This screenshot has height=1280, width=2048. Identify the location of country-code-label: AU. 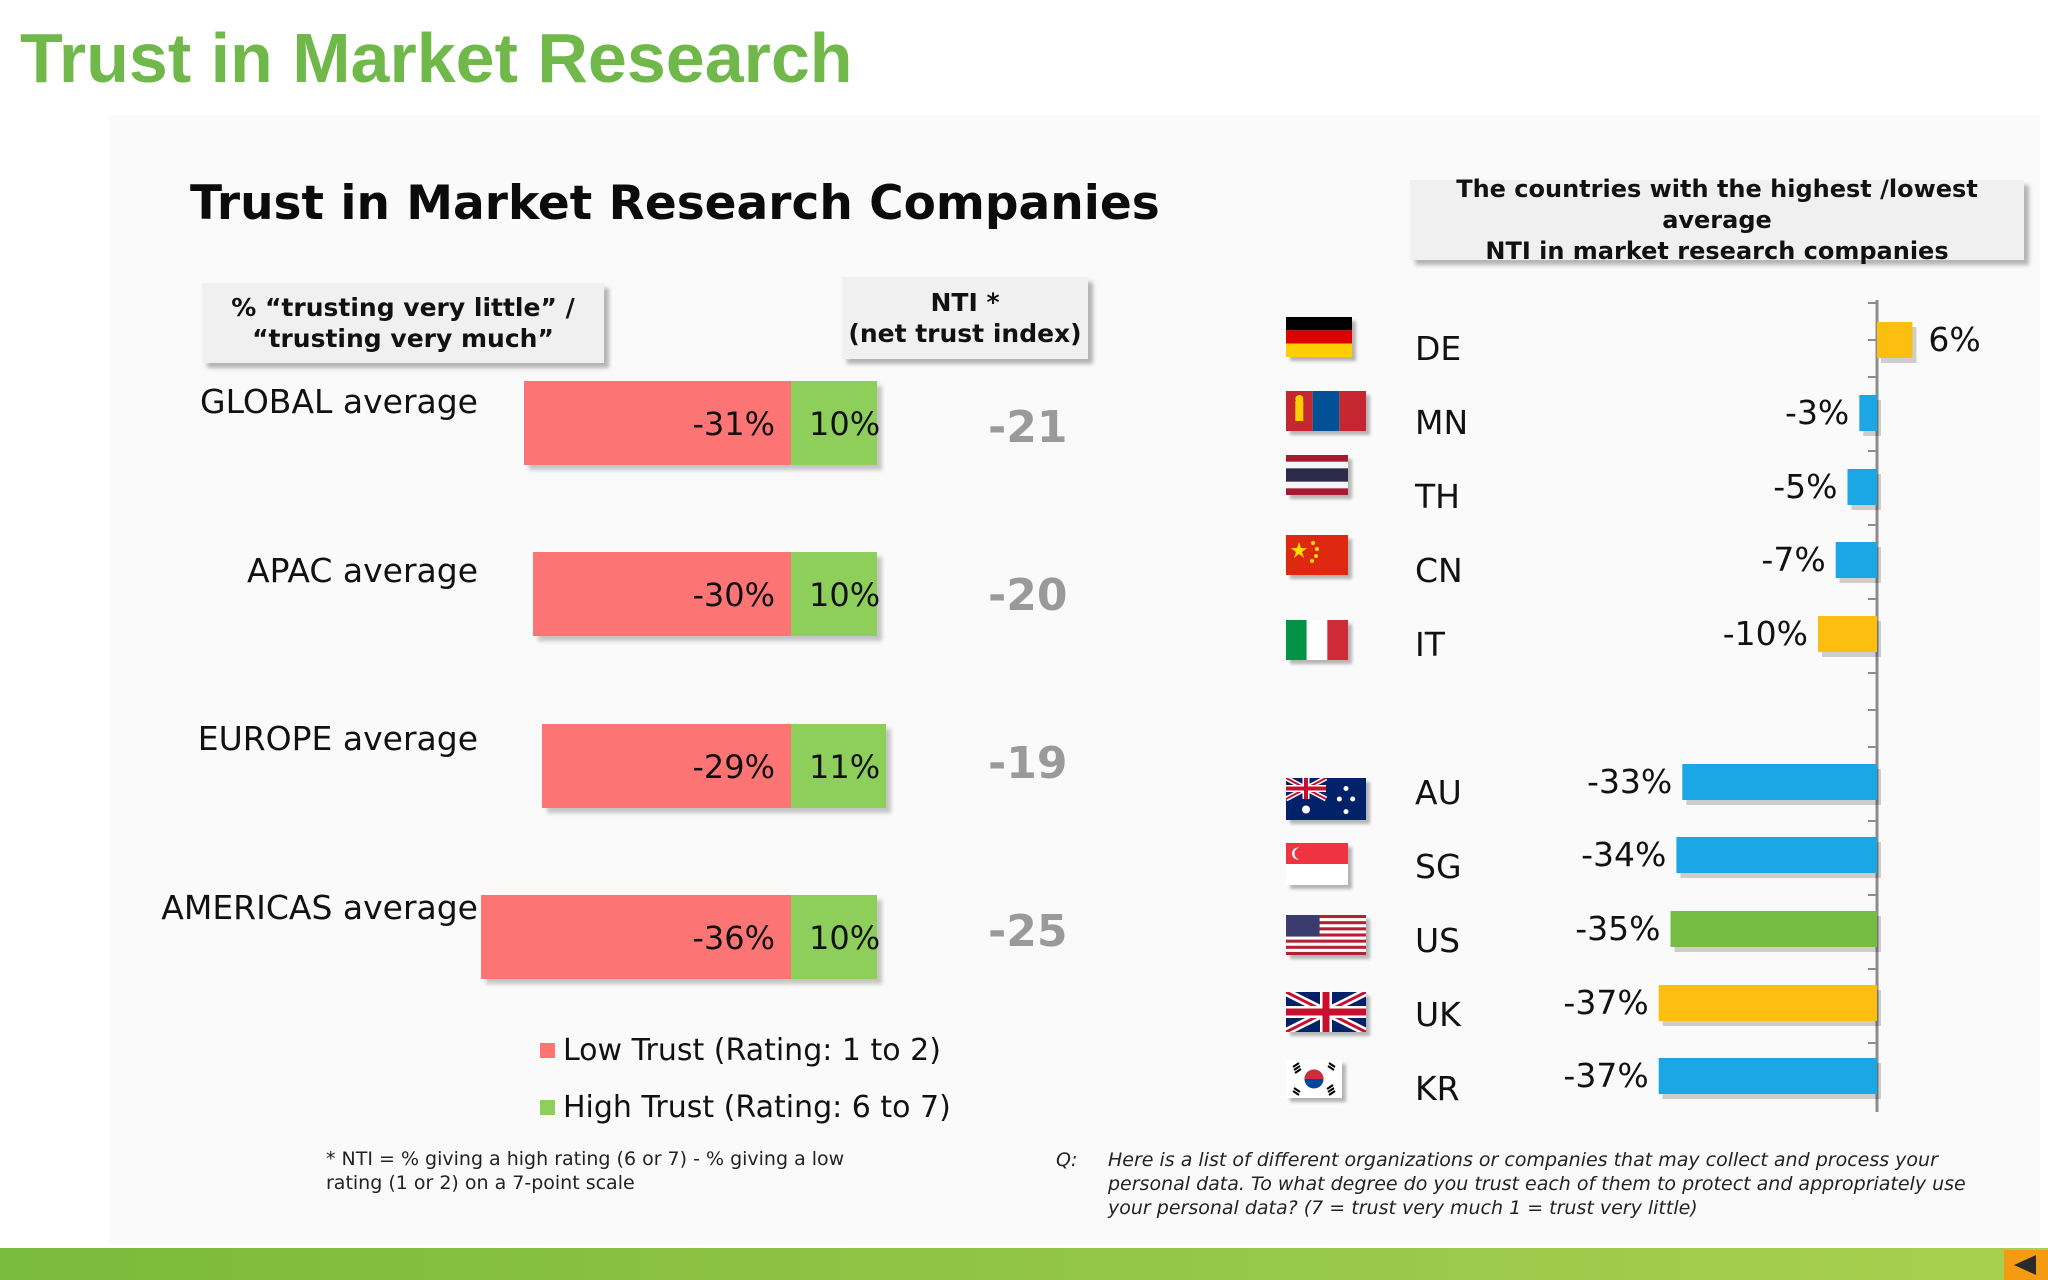
(1438, 792).